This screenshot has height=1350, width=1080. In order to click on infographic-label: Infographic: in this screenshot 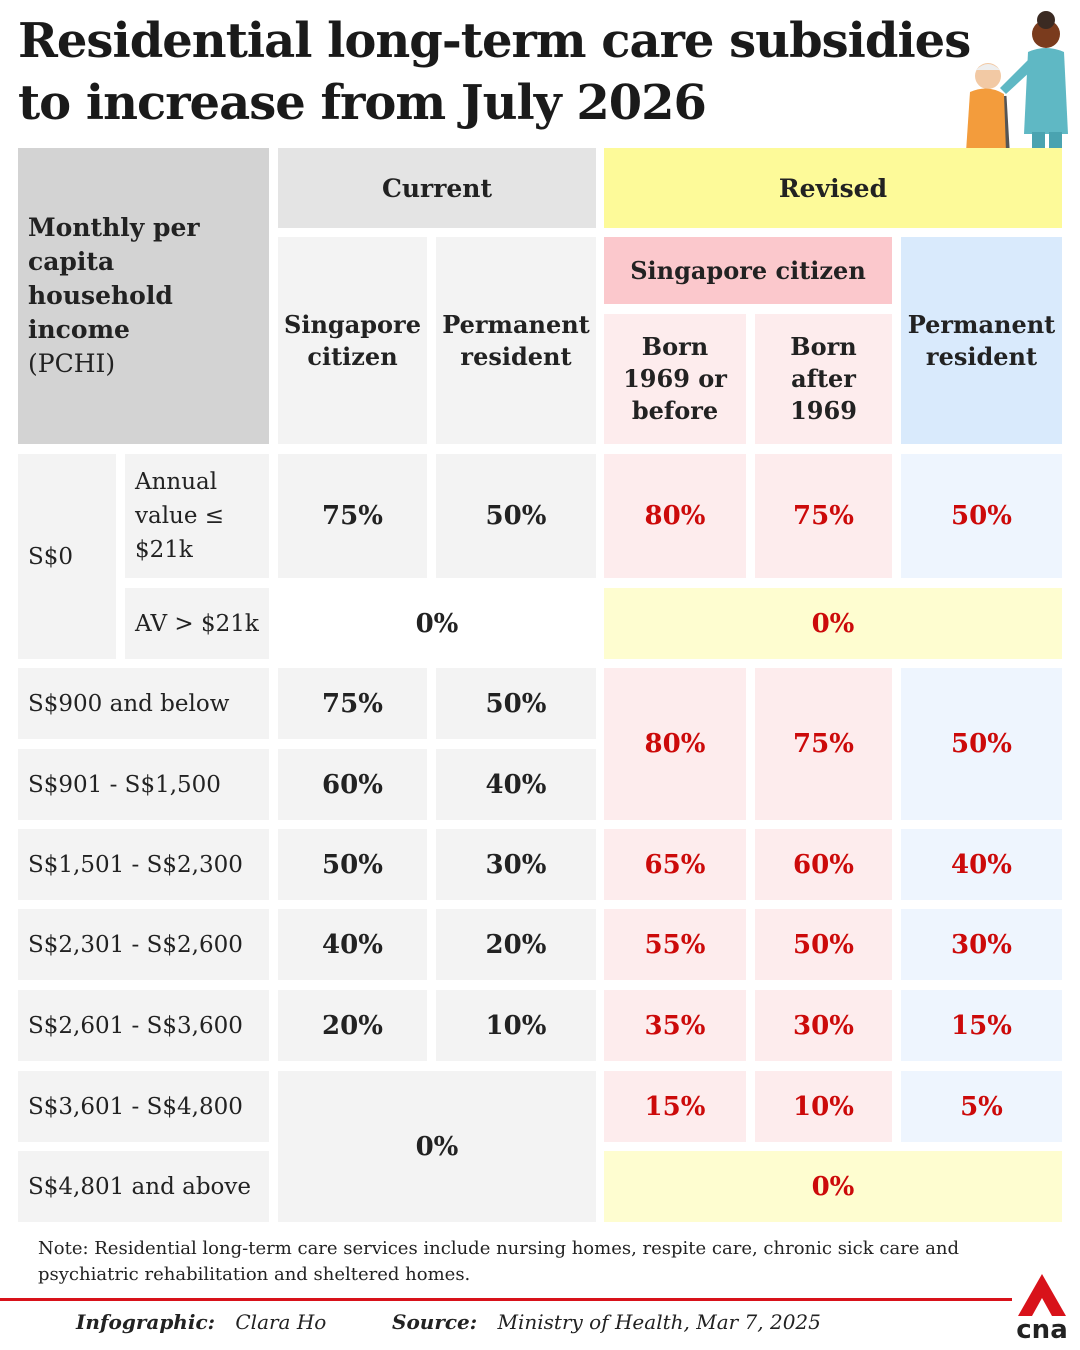, I will do `click(146, 1322)`.